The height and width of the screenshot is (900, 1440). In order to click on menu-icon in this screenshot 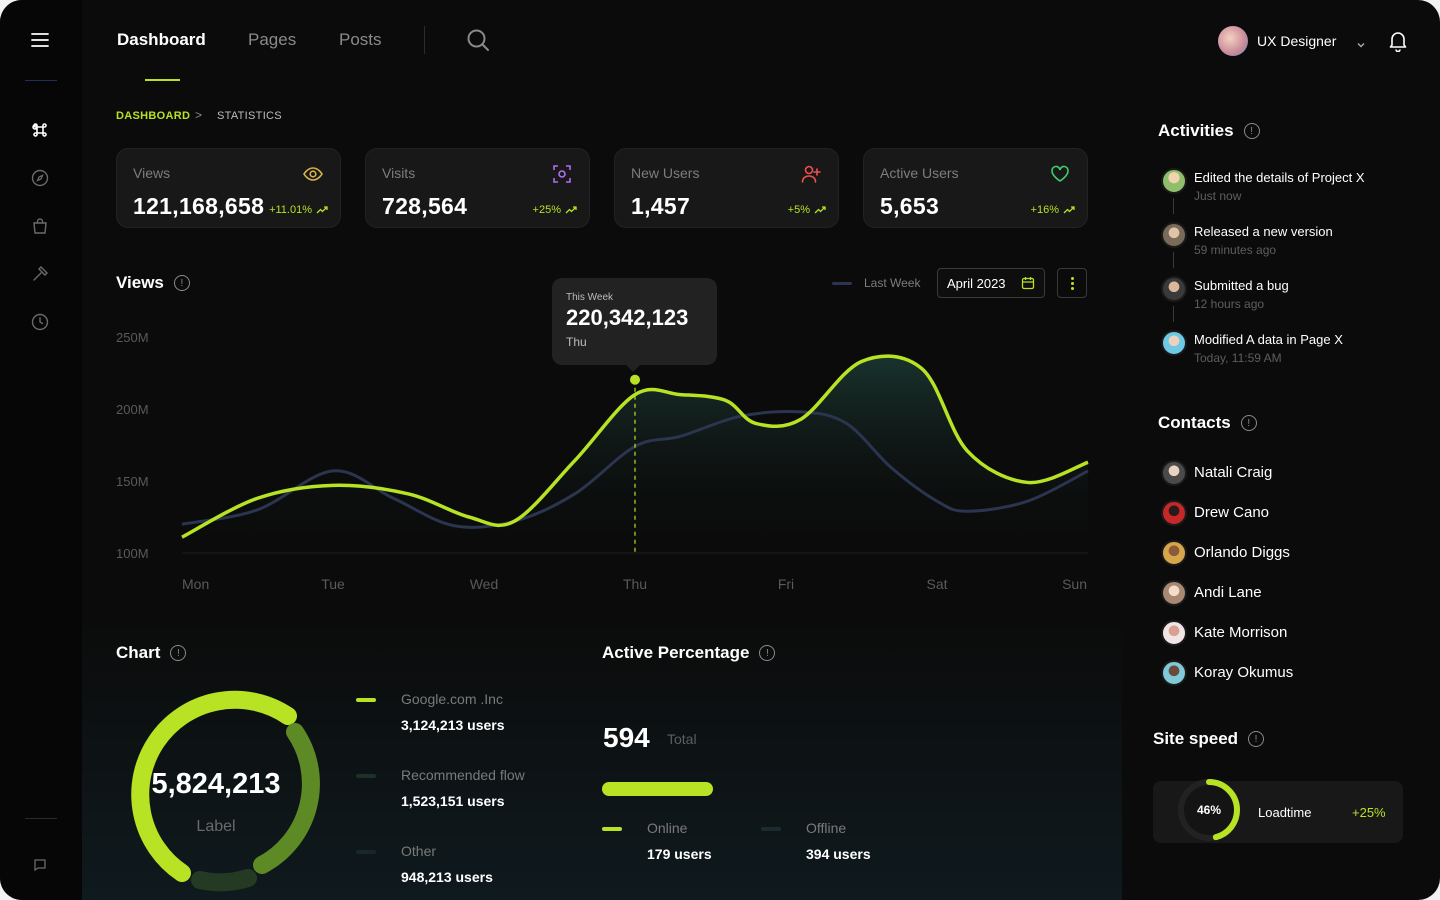, I will do `click(40, 40)`.